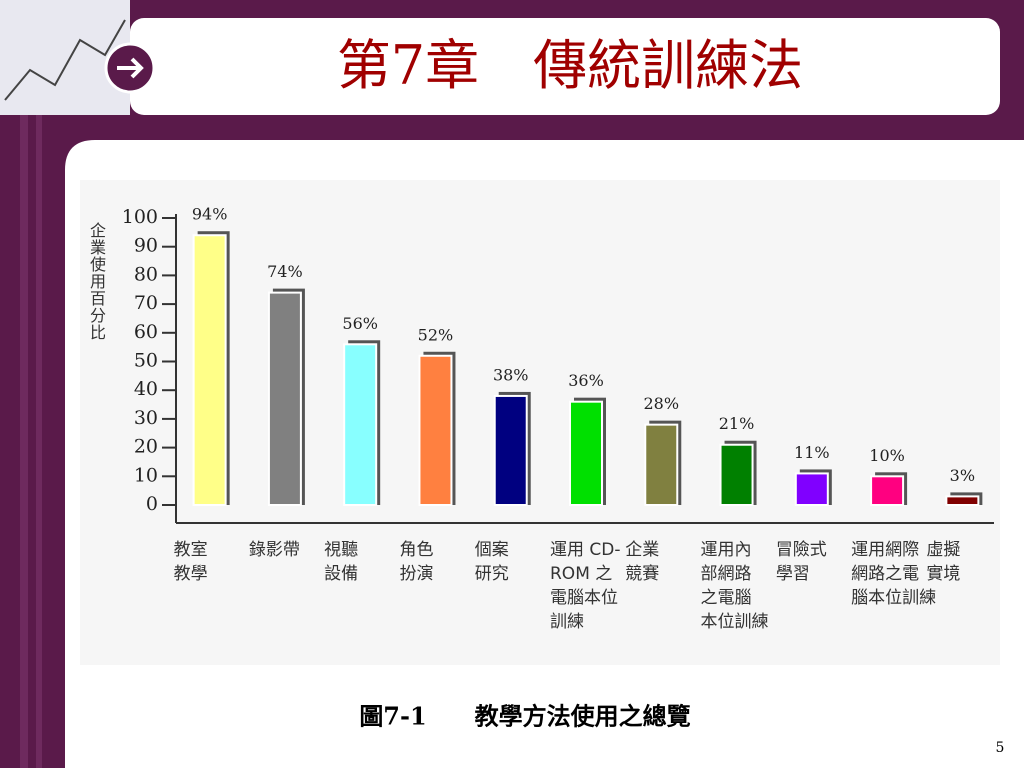  What do you see at coordinates (436, 334) in the screenshot?
I see `value-label: 52%` at bounding box center [436, 334].